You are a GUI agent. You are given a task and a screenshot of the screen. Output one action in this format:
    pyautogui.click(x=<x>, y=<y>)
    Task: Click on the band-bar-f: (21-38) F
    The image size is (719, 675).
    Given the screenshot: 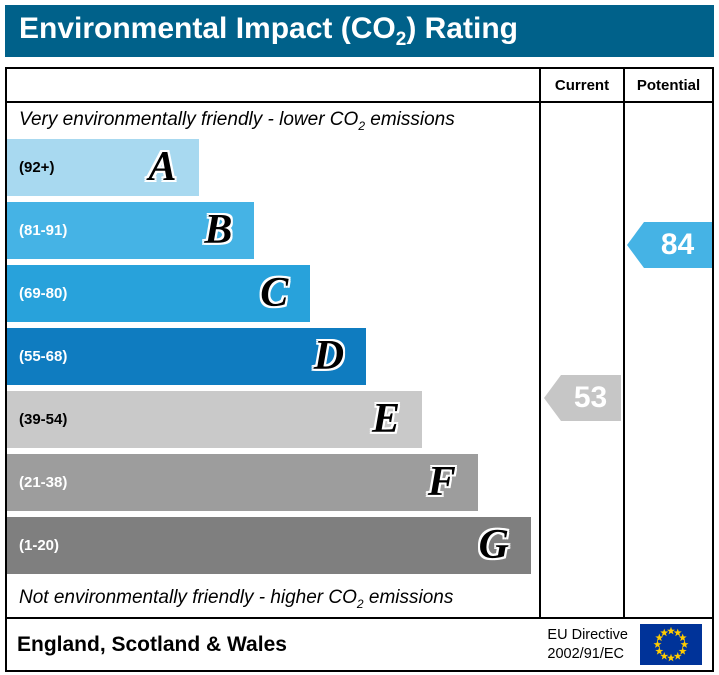 What is the action you would take?
    pyautogui.click(x=242, y=482)
    